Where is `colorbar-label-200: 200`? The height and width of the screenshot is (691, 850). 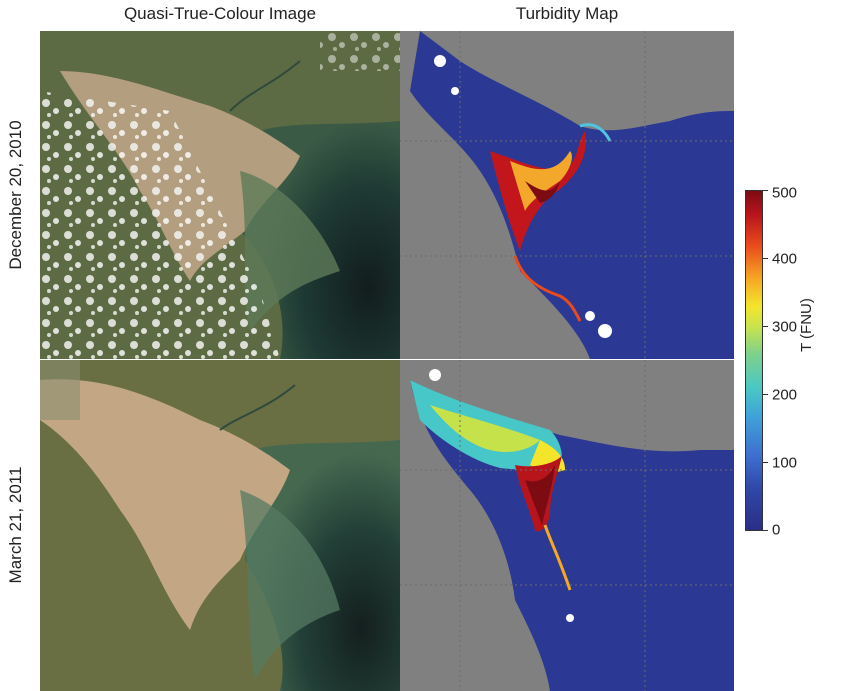
colorbar-label-200: 200 is located at coordinates (785, 395).